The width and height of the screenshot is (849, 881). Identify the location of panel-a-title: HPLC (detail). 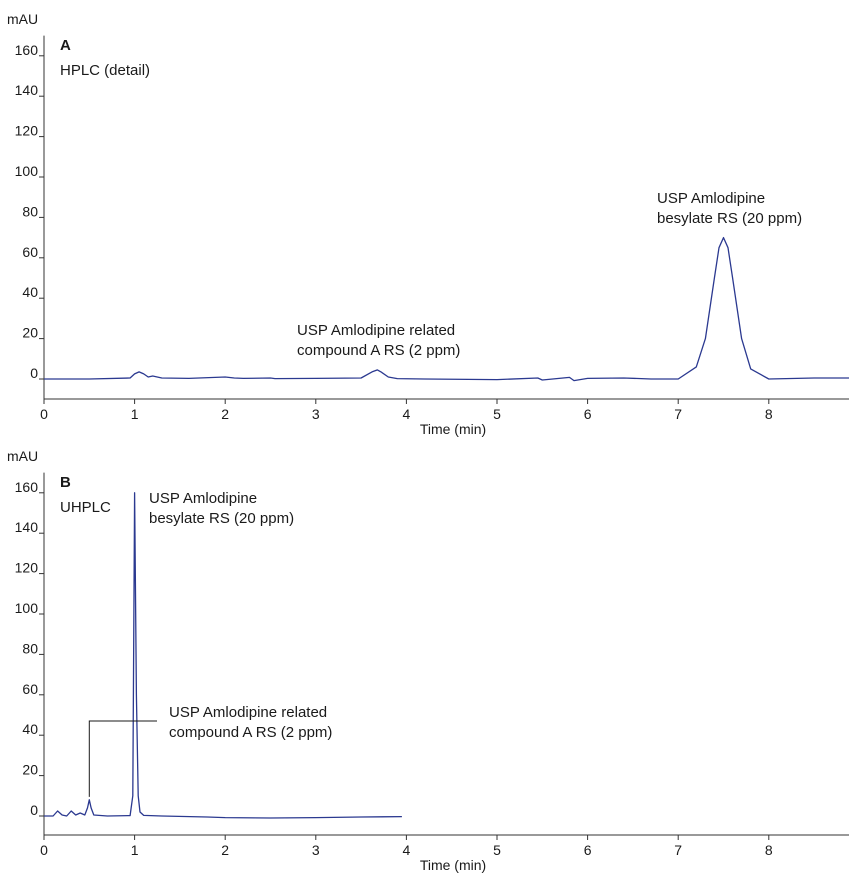
(105, 70).